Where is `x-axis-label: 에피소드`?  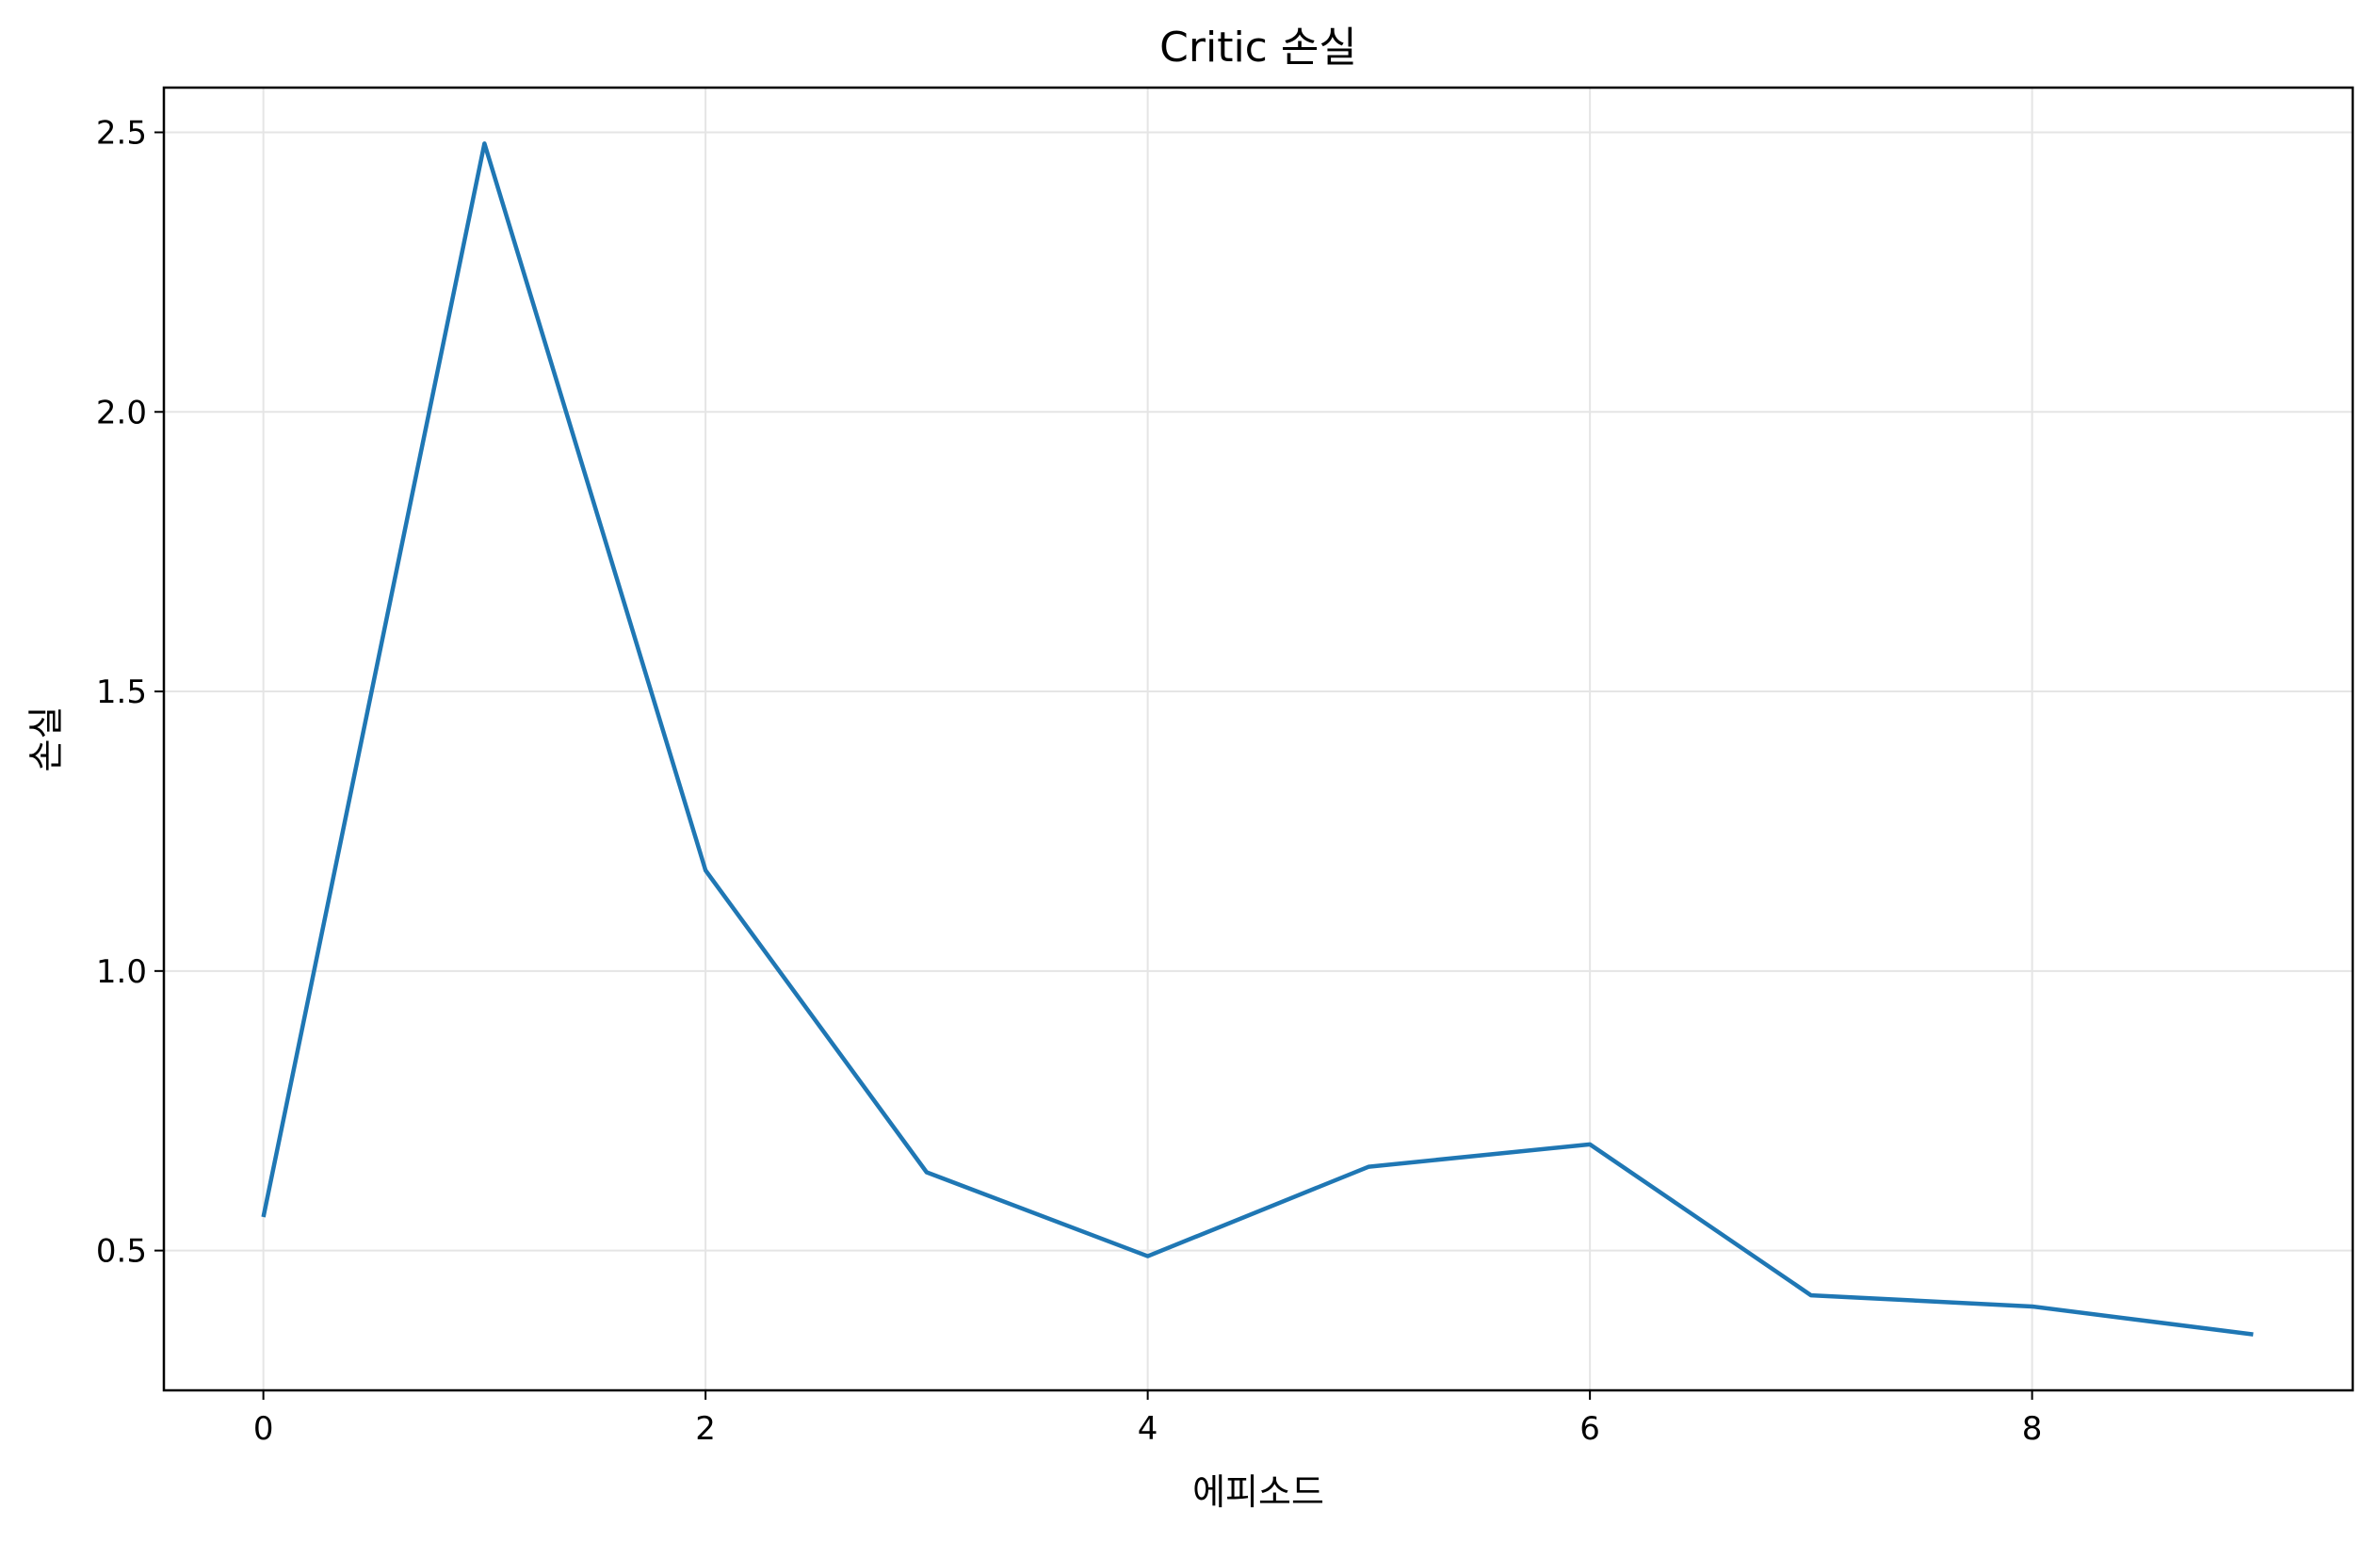
x-axis-label: 에피소드 is located at coordinates (1258, 1492).